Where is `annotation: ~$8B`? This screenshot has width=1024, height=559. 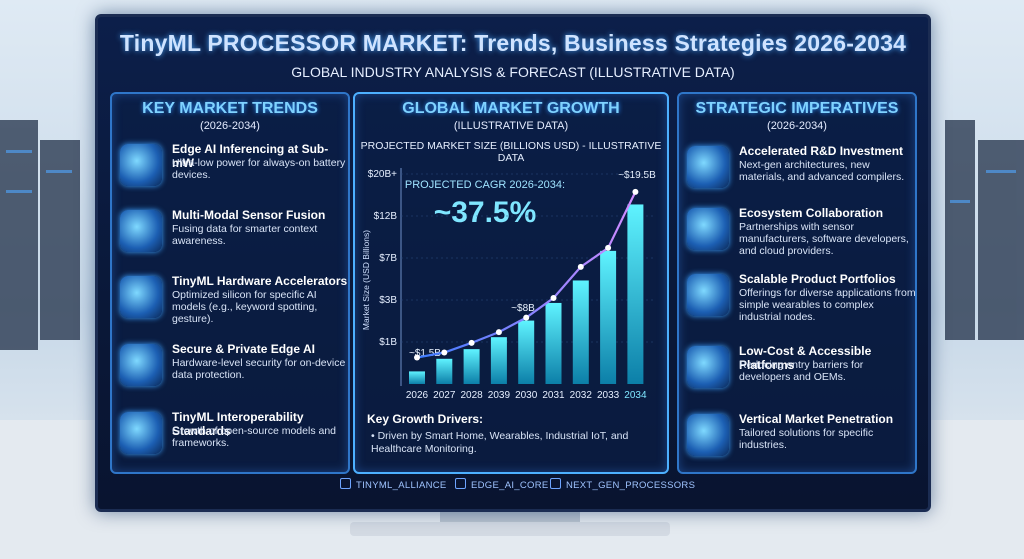 annotation: ~$8B is located at coordinates (523, 308).